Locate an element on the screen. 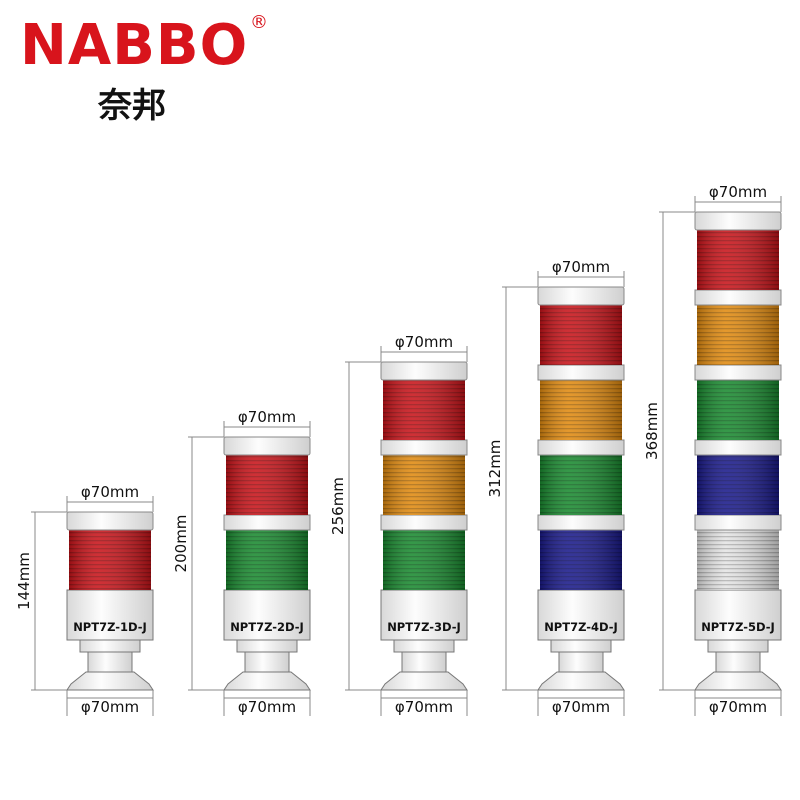 This screenshot has height=800, width=800. tower: NPT7Z-1D-J 144mm φ70mm φ70mm is located at coordinates (84, 599).